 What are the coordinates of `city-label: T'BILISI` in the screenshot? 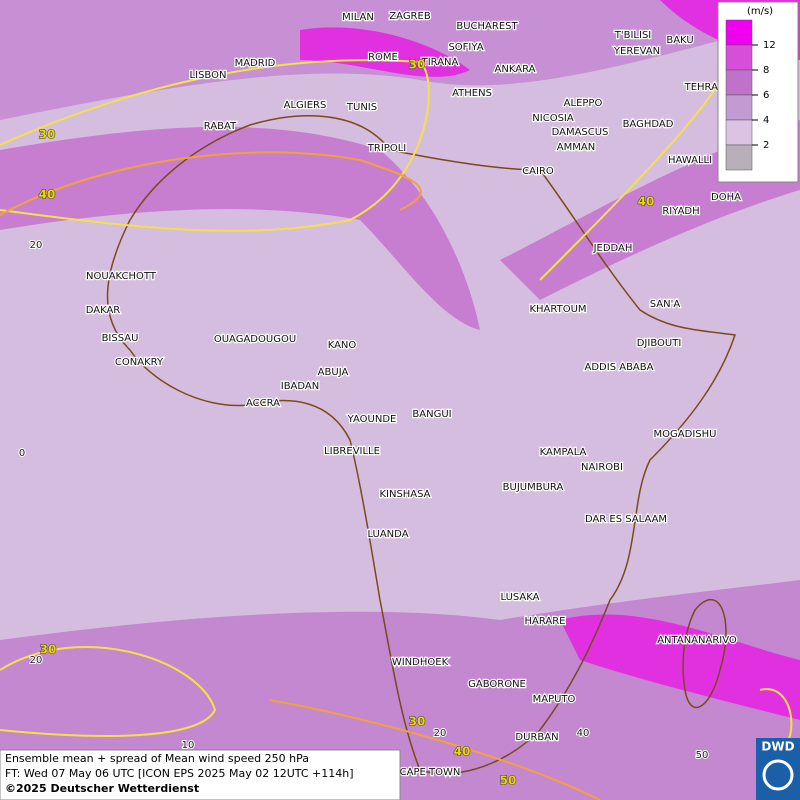 It's located at (632, 35).